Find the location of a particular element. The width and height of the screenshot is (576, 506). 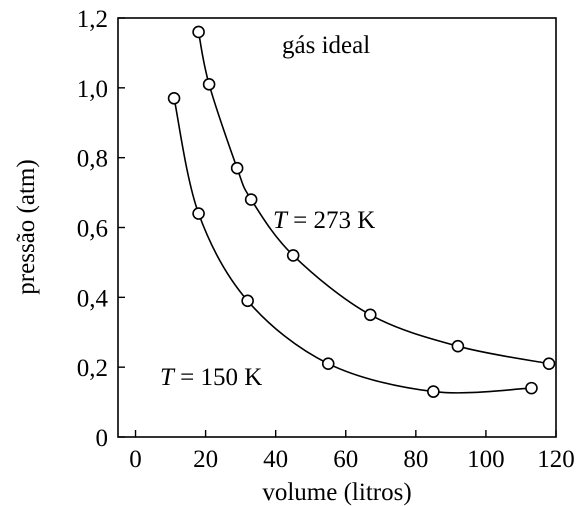

y-tick-label: 1,2 is located at coordinates (92, 19).